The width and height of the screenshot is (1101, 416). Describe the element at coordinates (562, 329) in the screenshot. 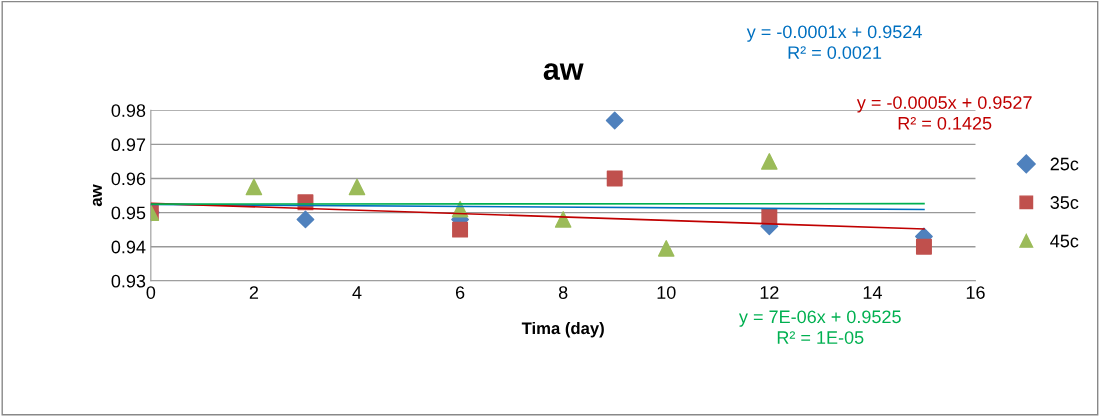

I see `x-axis-title: Tima (day)` at that location.